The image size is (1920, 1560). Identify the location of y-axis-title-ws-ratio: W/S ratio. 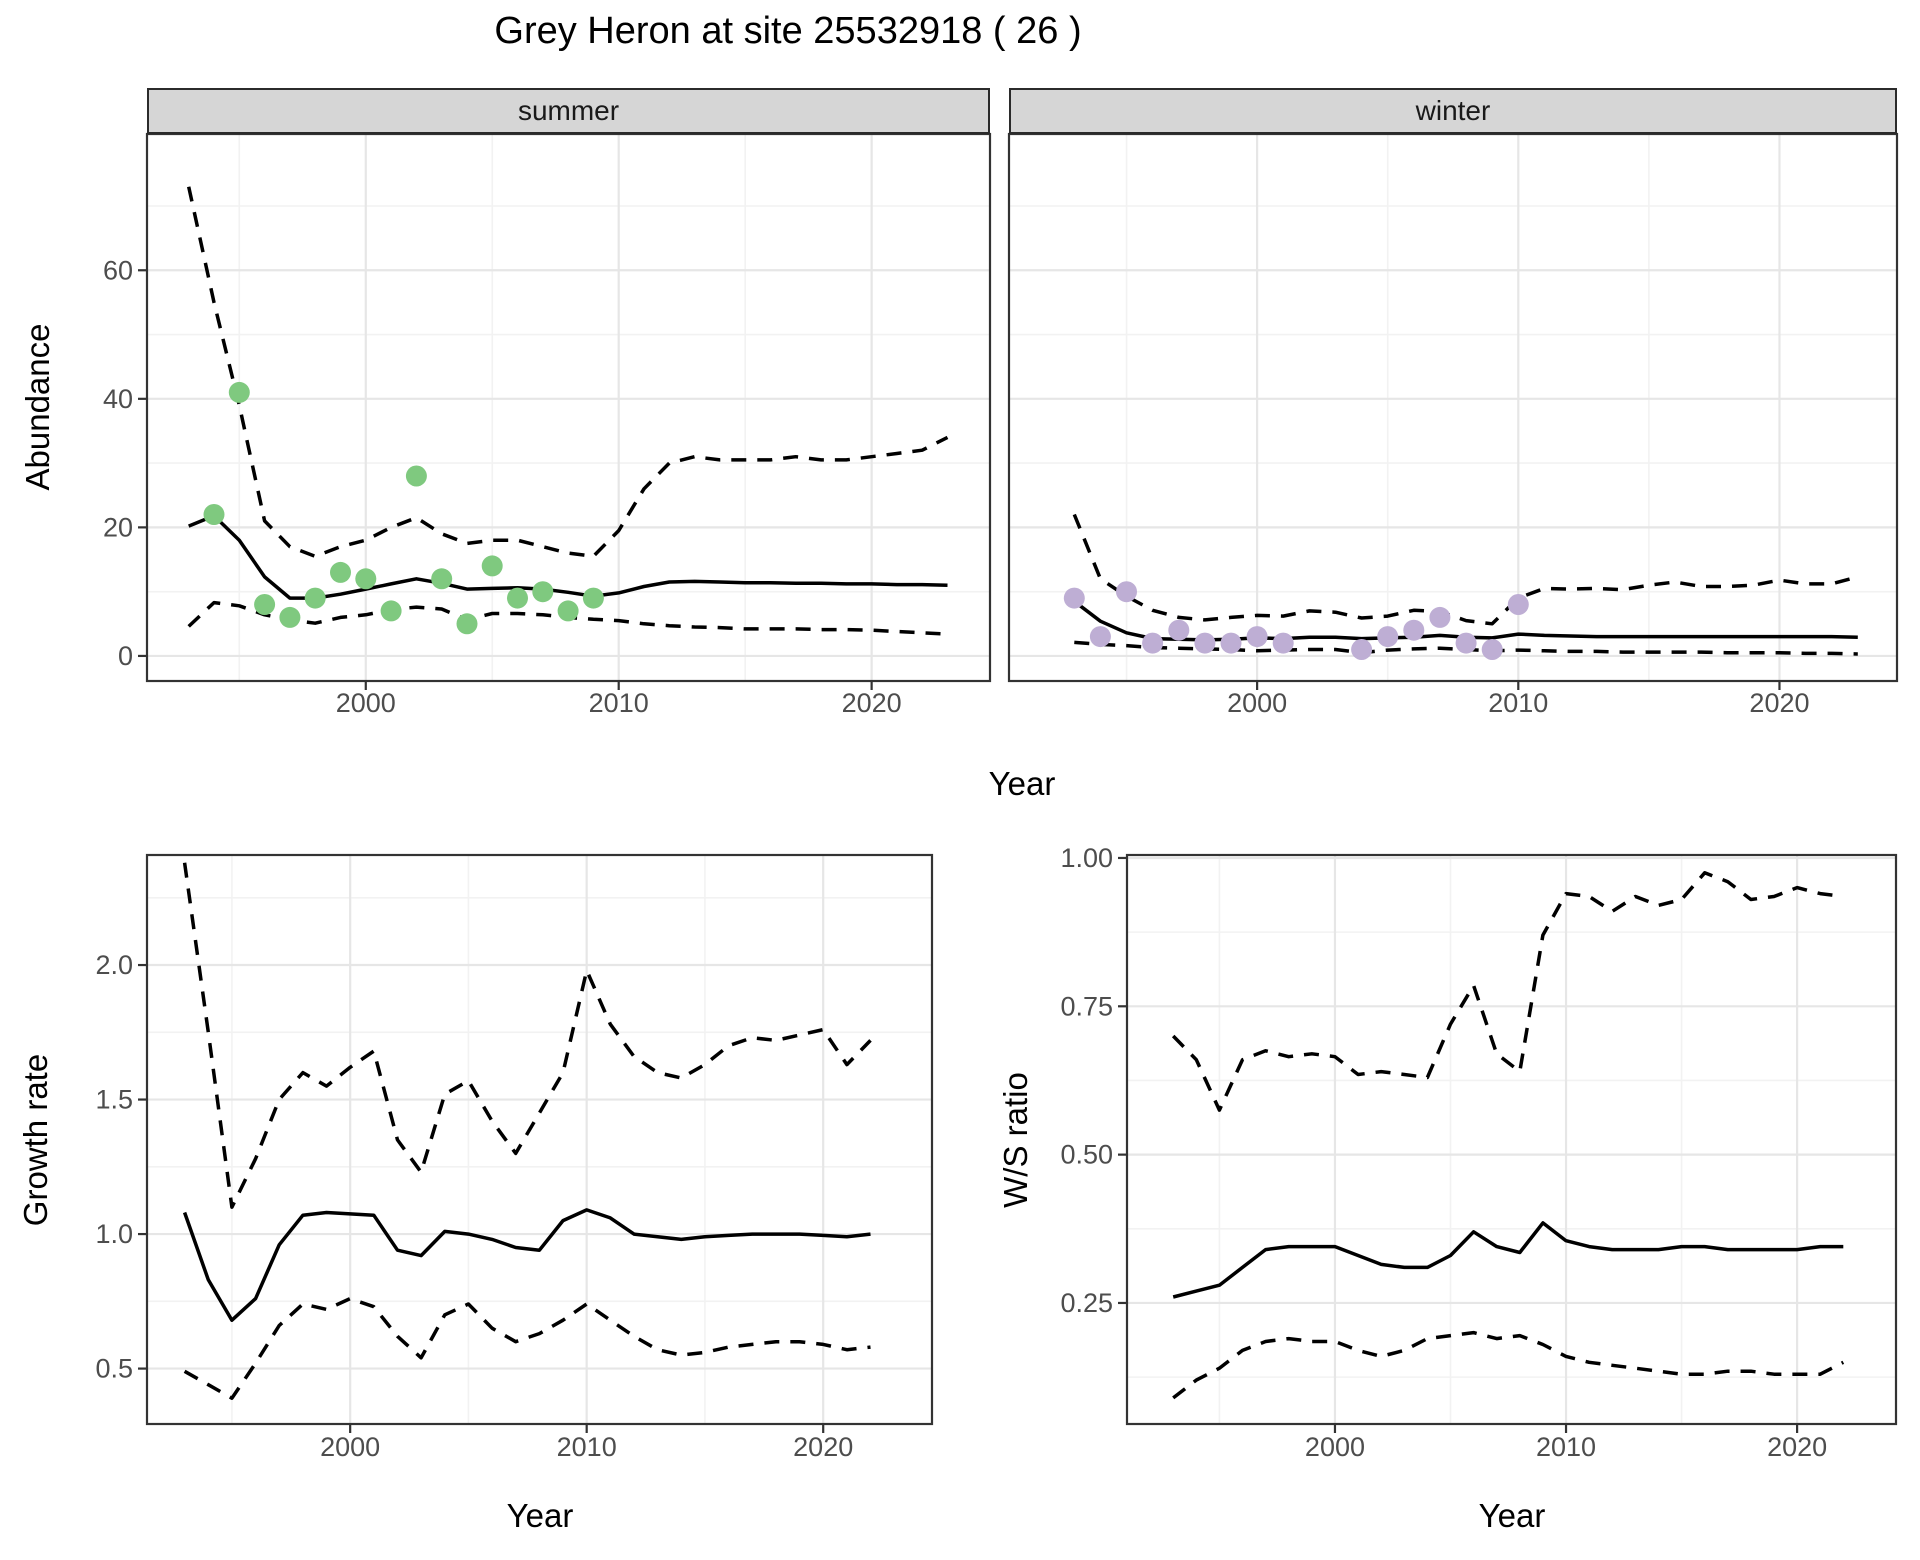
(1015, 1140).